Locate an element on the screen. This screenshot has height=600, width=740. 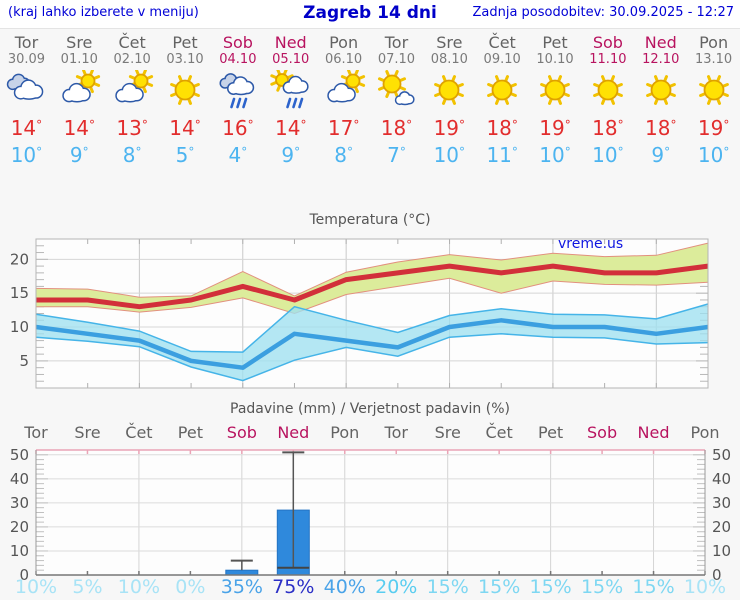
tmin-line is located at coordinates (372, 344).